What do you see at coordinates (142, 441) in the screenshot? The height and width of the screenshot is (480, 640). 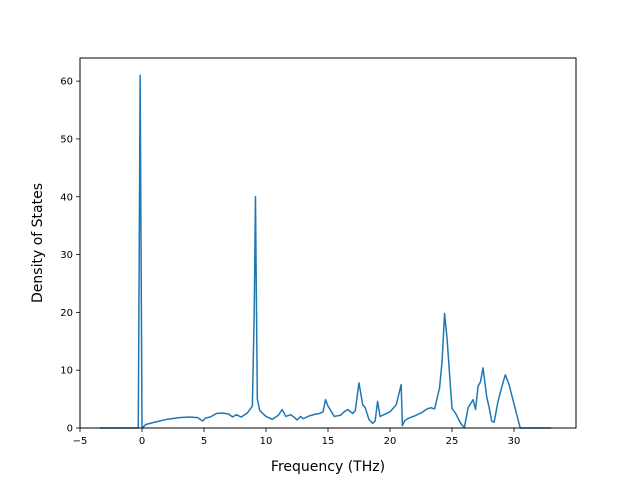 I see `x-tick-label: 0` at bounding box center [142, 441].